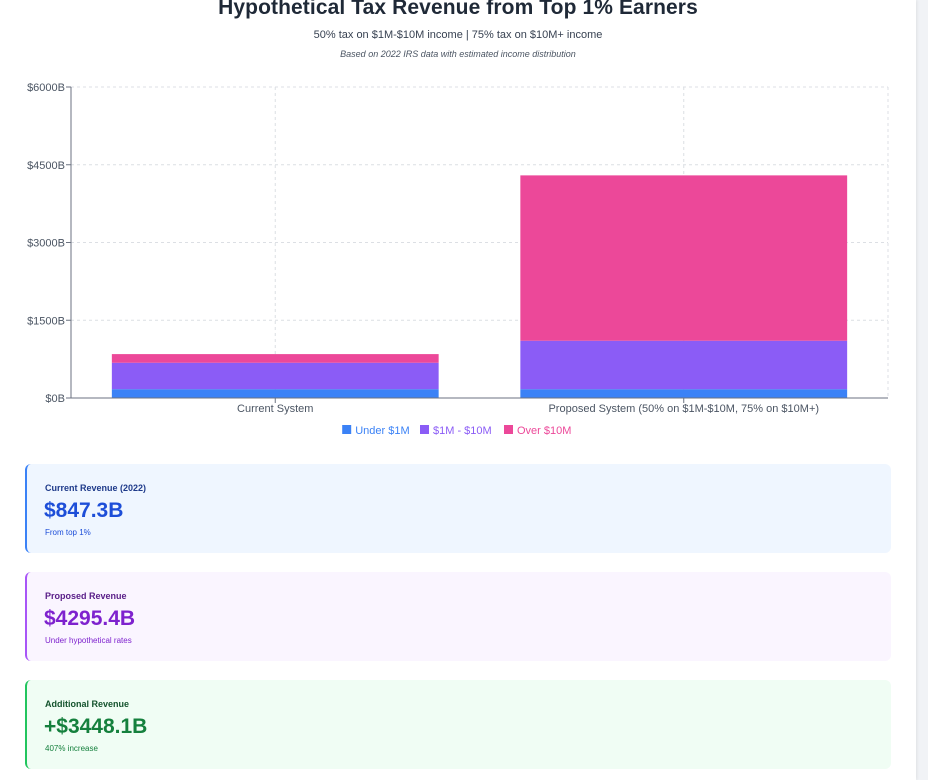  I want to click on legend-label: $1M - $10M, so click(462, 431).